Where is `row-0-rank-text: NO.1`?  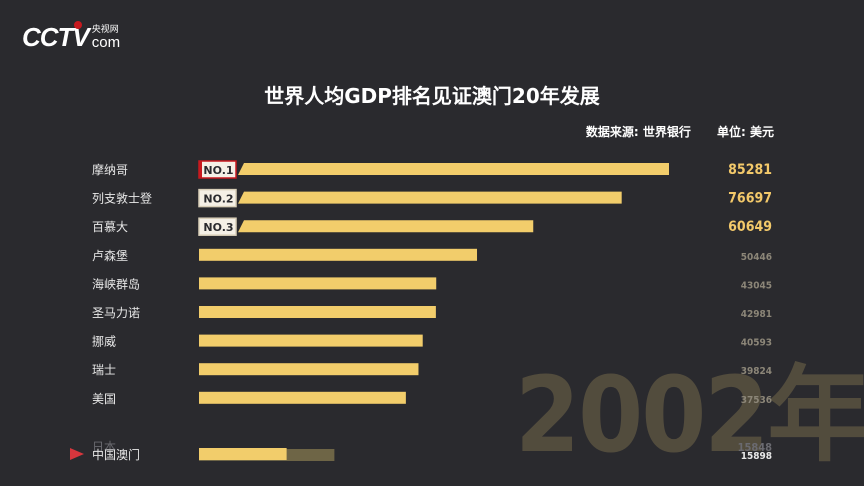
row-0-rank-text: NO.1 is located at coordinates (218, 170).